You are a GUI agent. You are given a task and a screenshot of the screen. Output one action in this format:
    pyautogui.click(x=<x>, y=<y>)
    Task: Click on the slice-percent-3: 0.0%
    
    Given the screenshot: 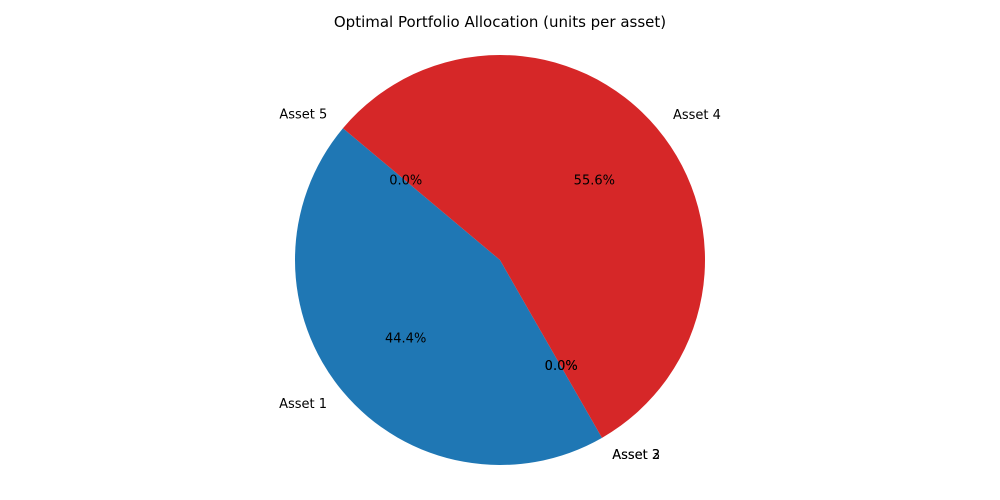 What is the action you would take?
    pyautogui.click(x=561, y=366)
    